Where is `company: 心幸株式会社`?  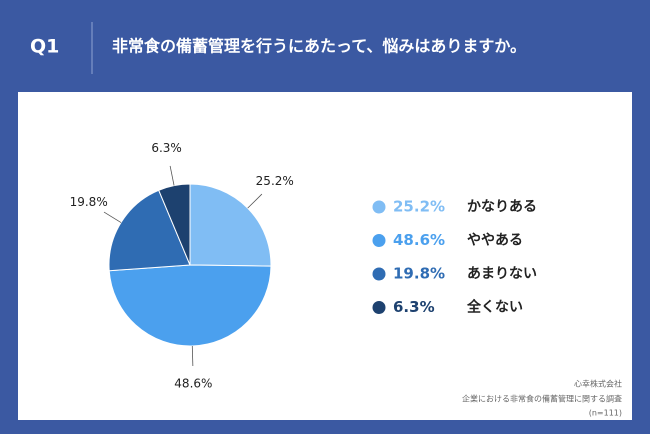 company: 心幸株式会社 is located at coordinates (598, 384).